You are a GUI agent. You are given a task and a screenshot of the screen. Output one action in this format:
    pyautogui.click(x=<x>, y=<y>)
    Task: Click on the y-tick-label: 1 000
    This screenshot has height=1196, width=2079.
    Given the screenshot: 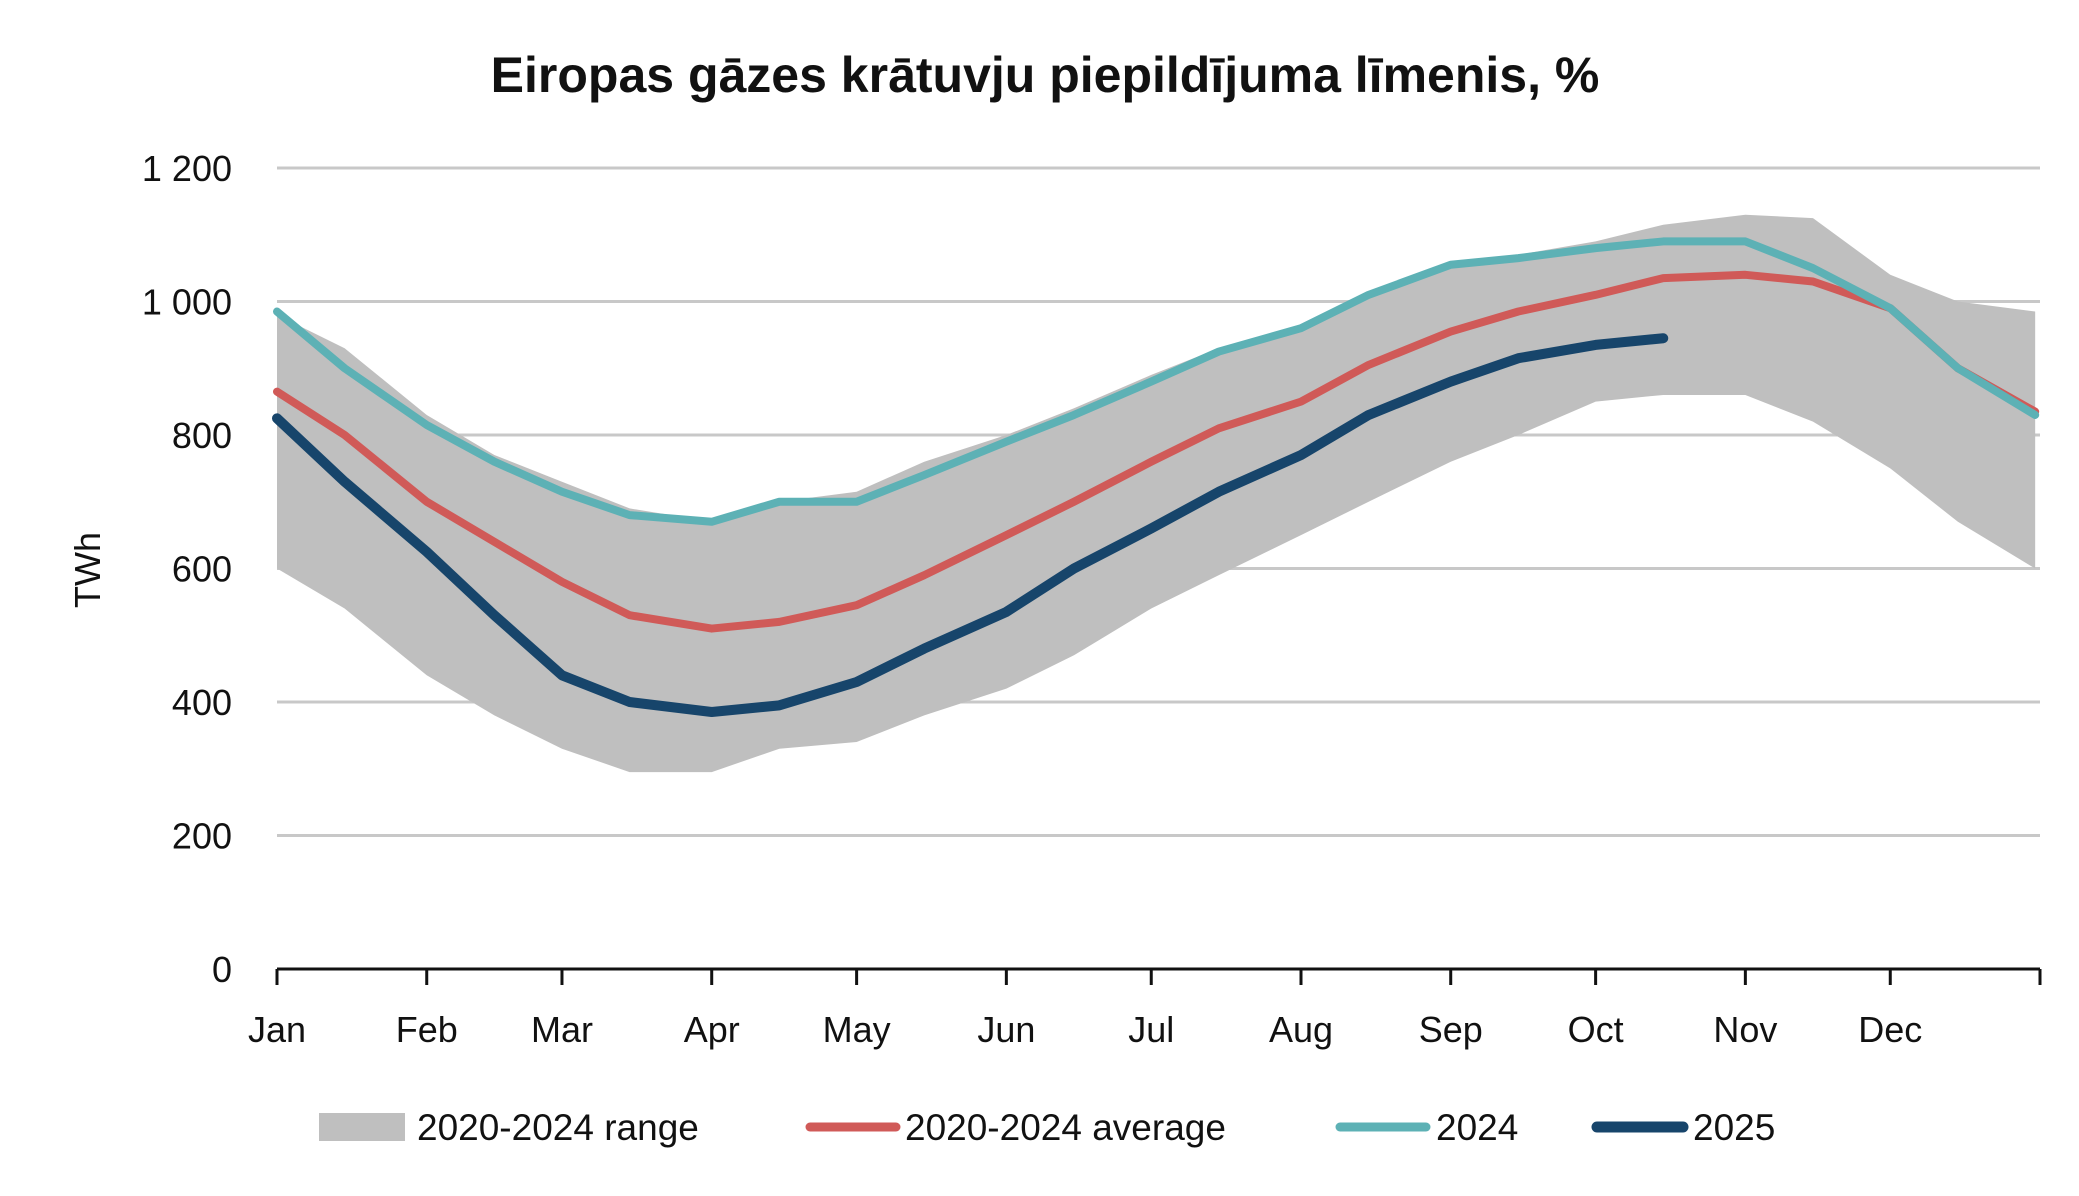 What is the action you would take?
    pyautogui.click(x=187, y=302)
    